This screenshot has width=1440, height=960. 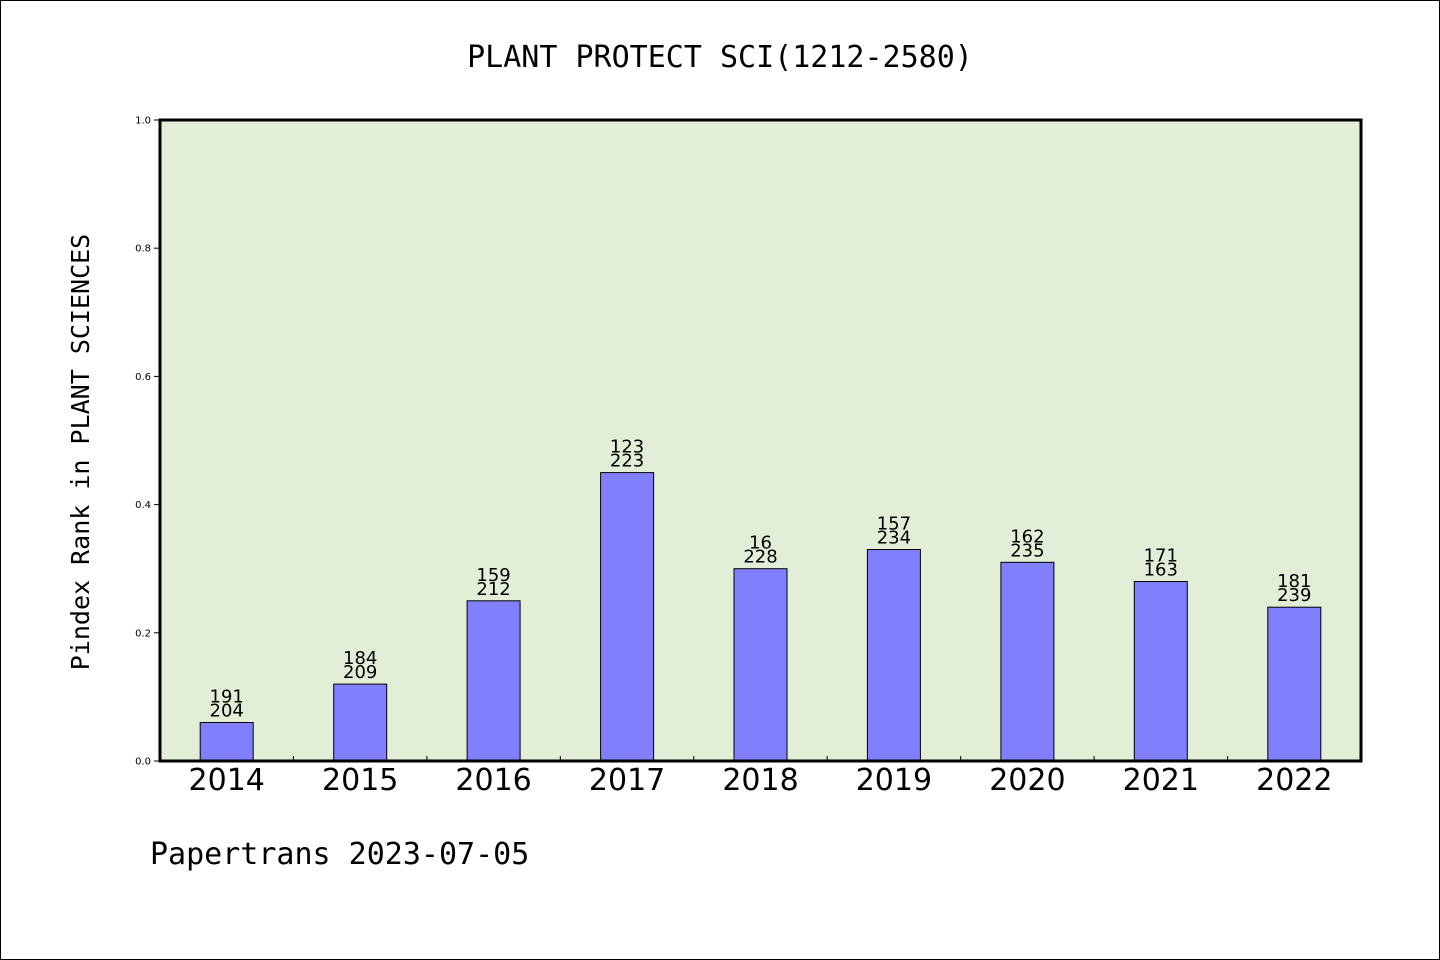 I want to click on bar-2020, so click(x=1027, y=661).